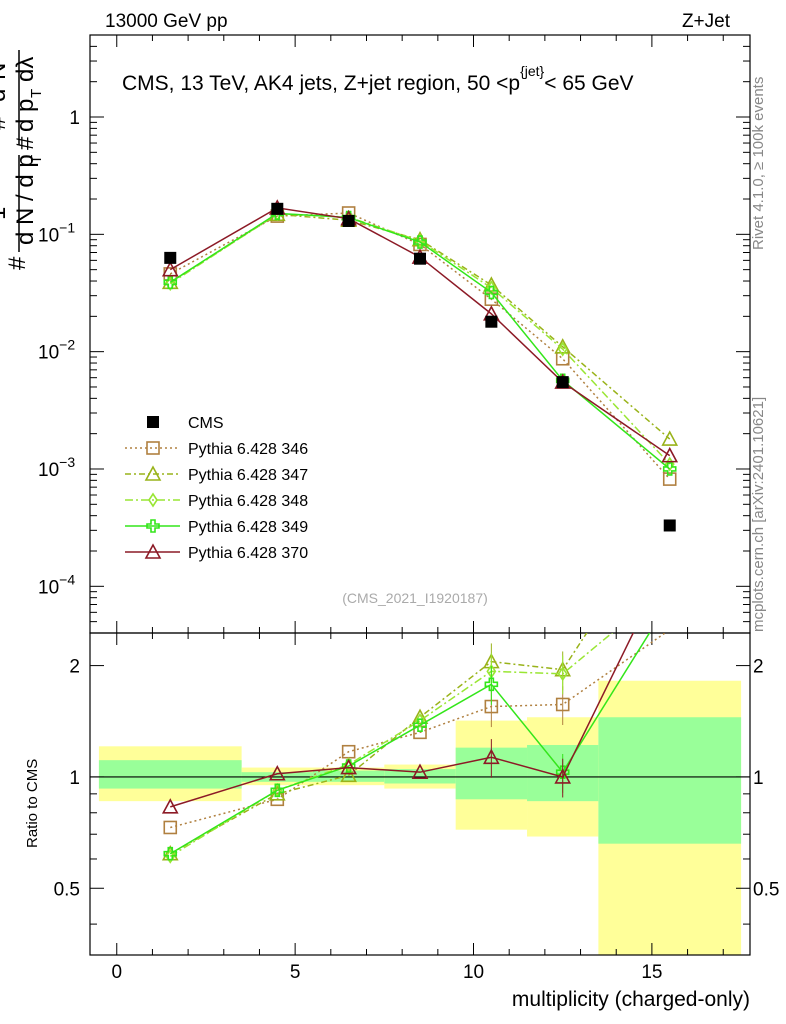  Describe the element at coordinates (56, 584) in the screenshot. I see `y-tick-label: 10⁻⁴` at that location.